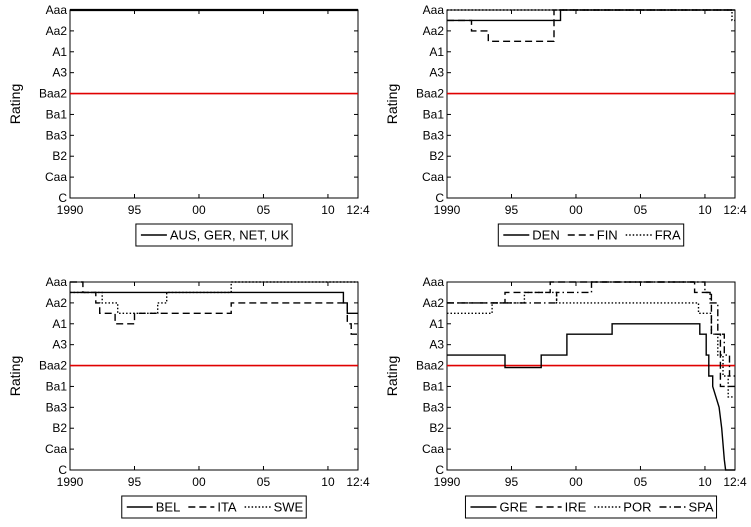 The width and height of the screenshot is (751, 527). Describe the element at coordinates (545, 235) in the screenshot. I see `legend-label: DEN` at that location.